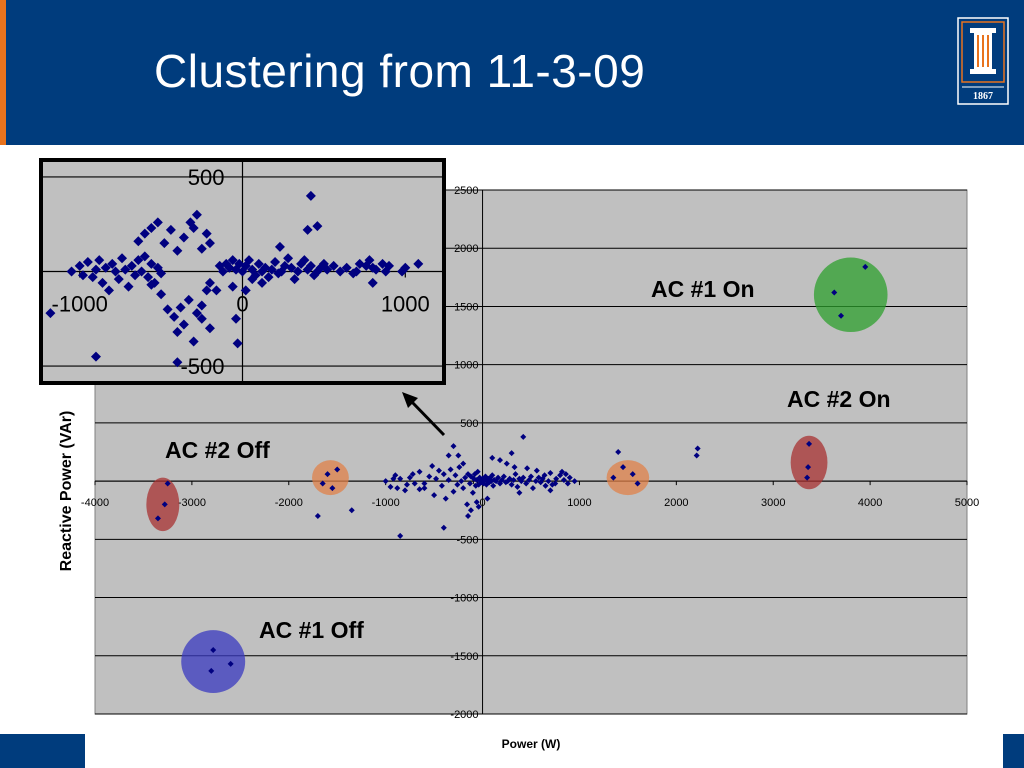 This screenshot has height=768, width=1024. I want to click on y-tick-label: 500, so click(469, 424).